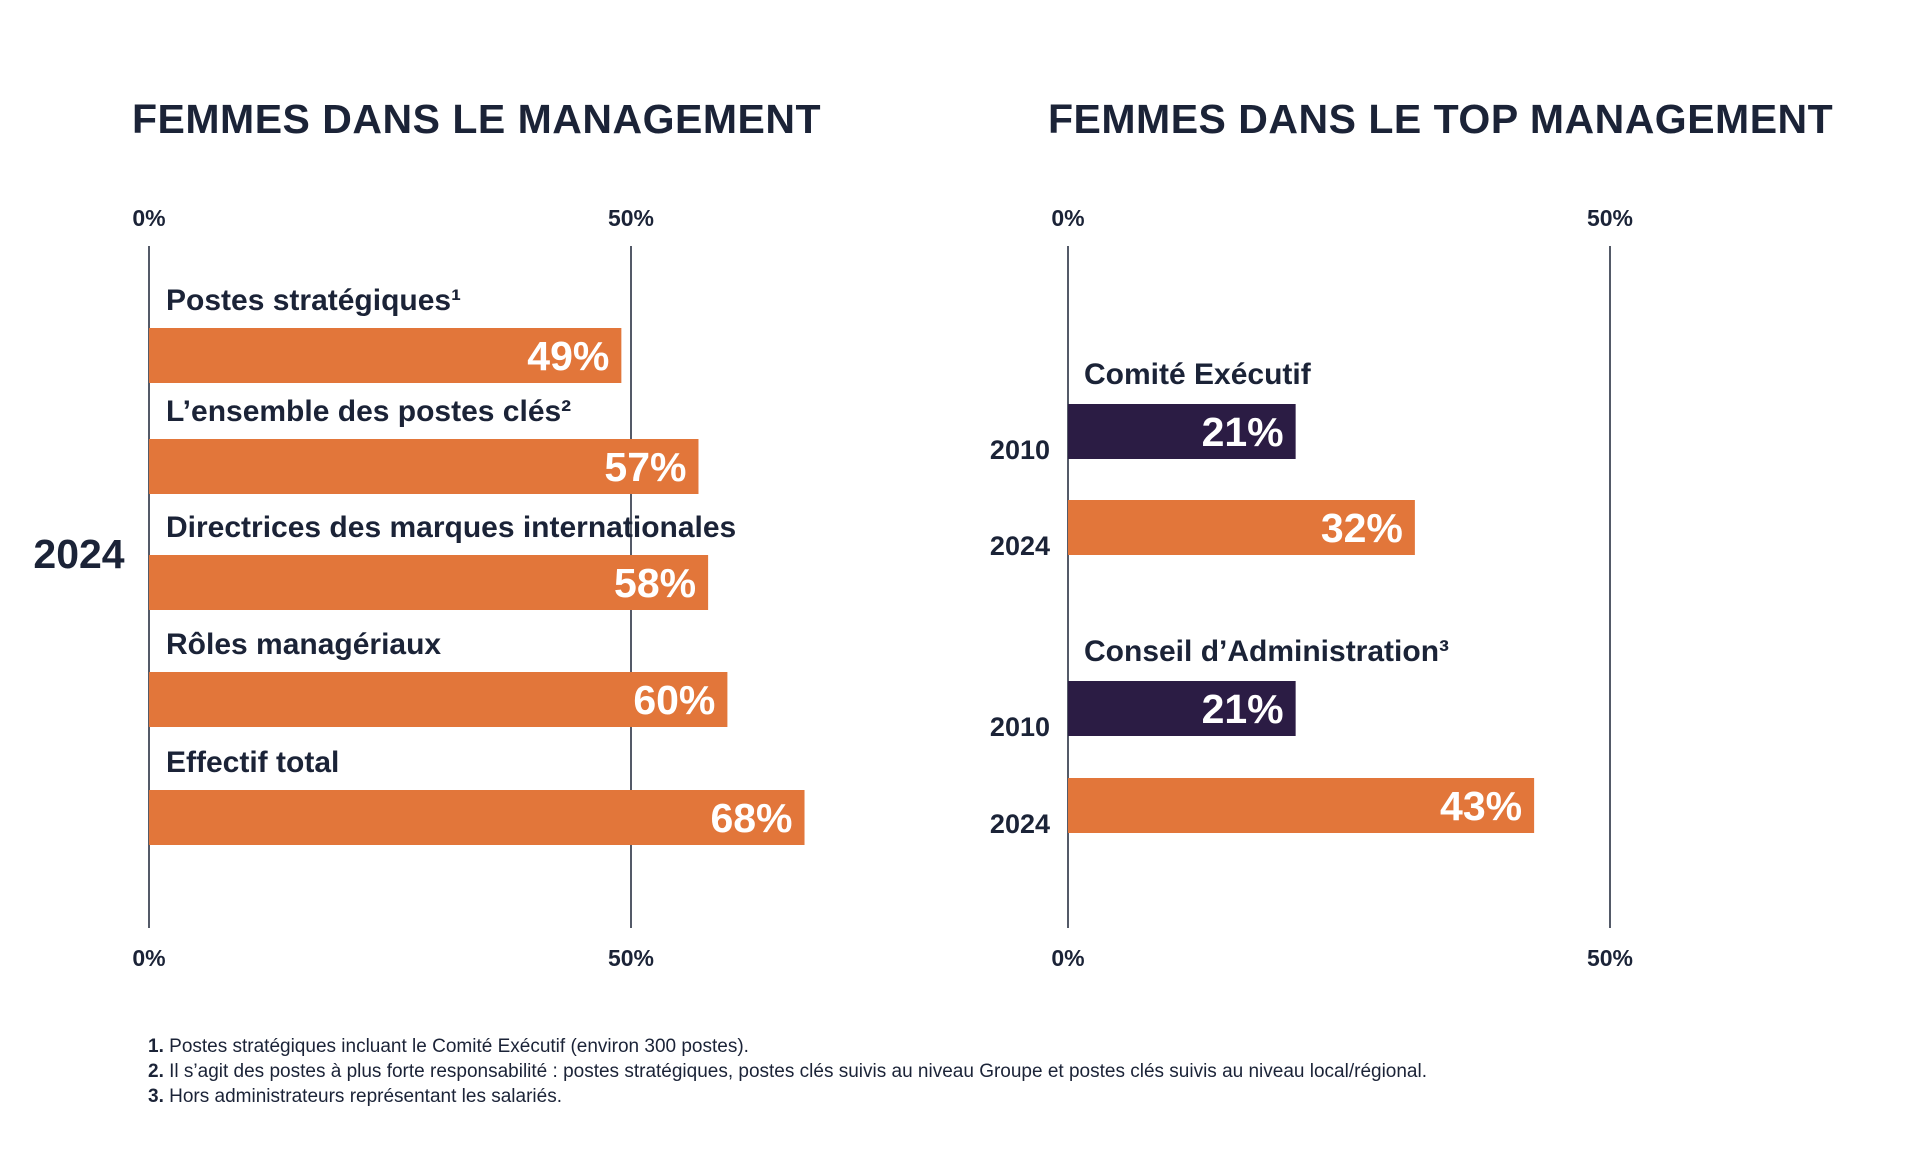  What do you see at coordinates (78, 554) in the screenshot?
I see `group-label-2024: 2024` at bounding box center [78, 554].